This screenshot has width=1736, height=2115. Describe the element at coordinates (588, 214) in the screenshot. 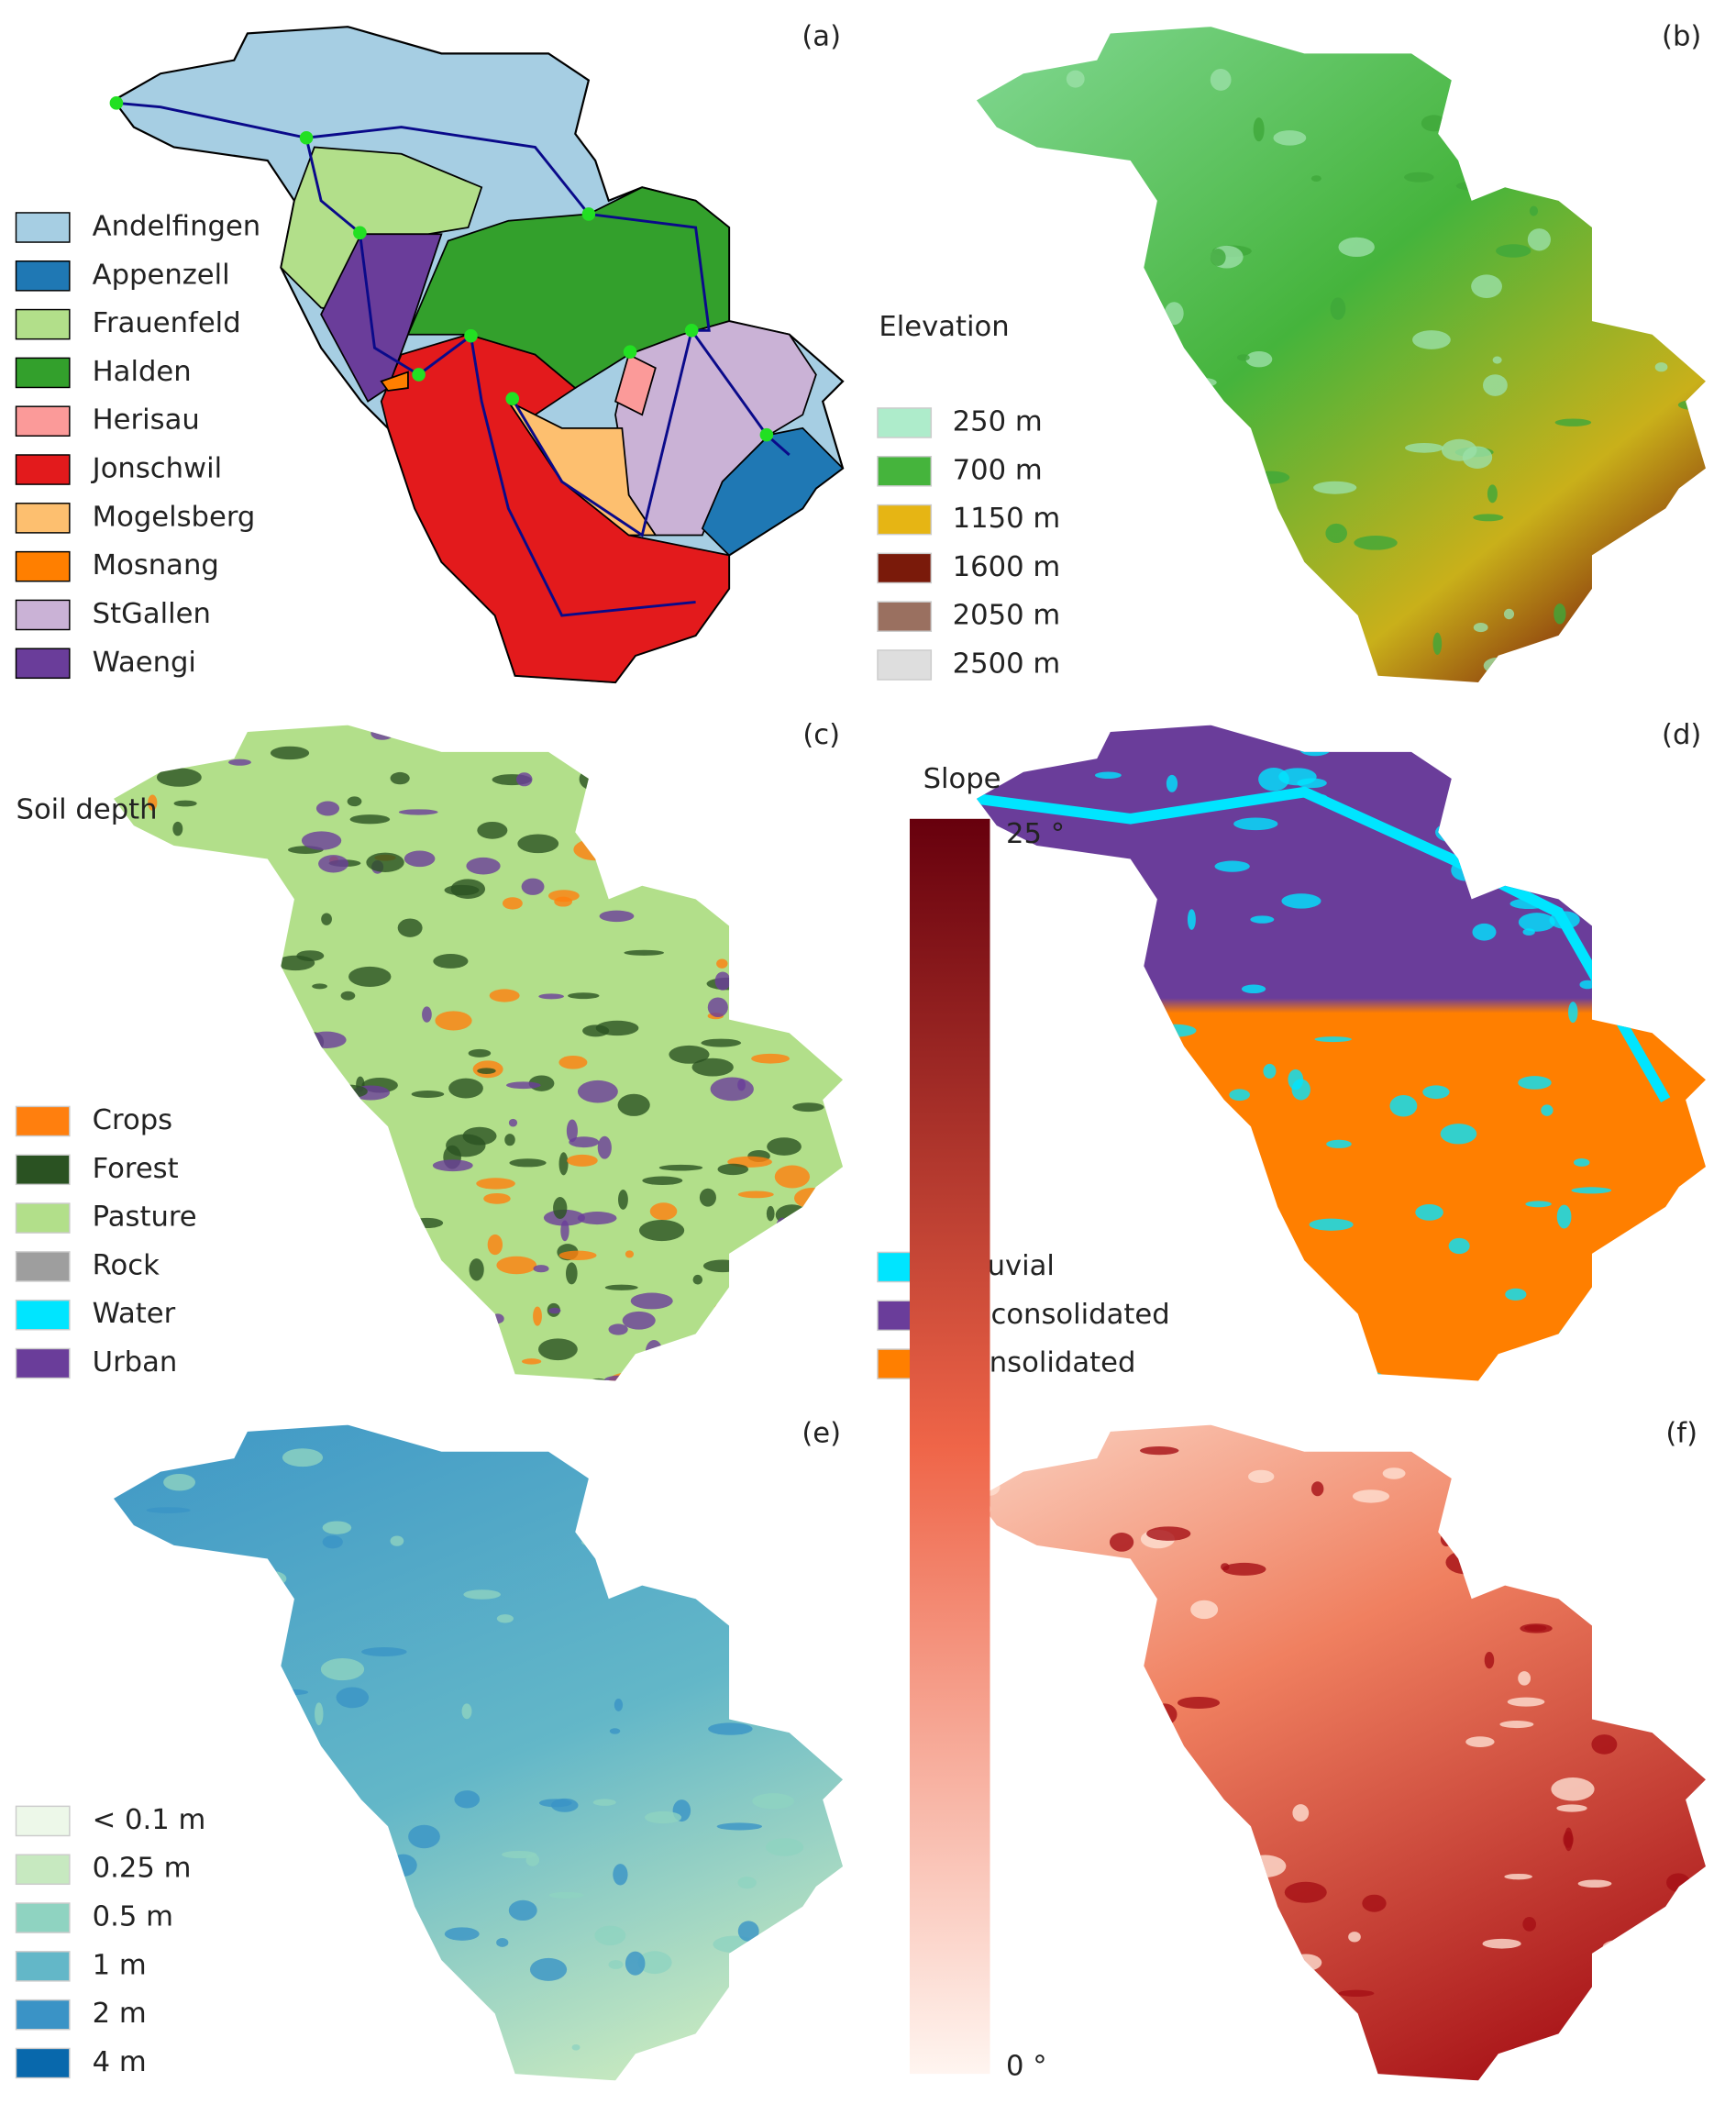

I see `gauge` at that location.